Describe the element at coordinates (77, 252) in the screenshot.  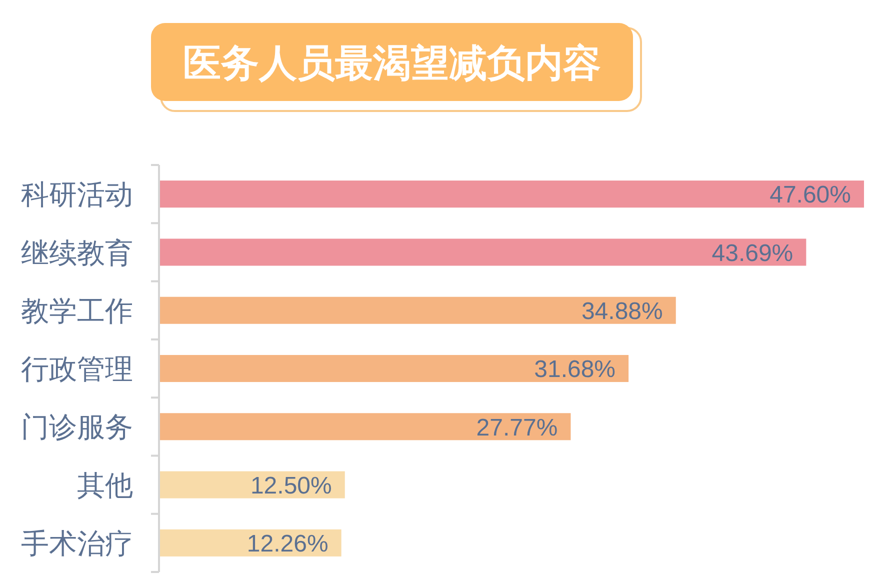
I see `y-tick-label: 继续教育` at that location.